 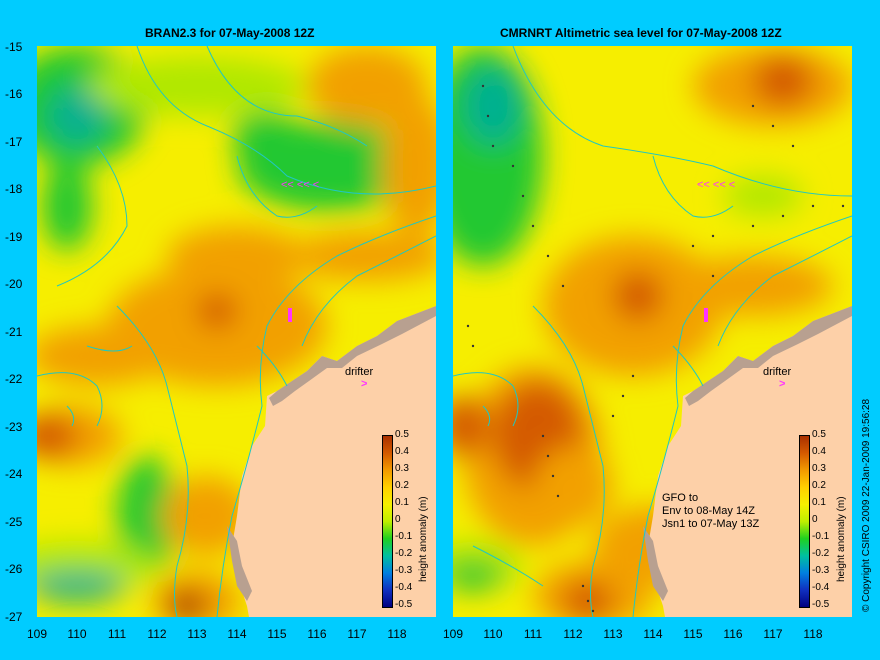 What do you see at coordinates (230, 33) in the screenshot?
I see `left-panel-title: BRAN2.3 for 07-May-2008 12Z` at bounding box center [230, 33].